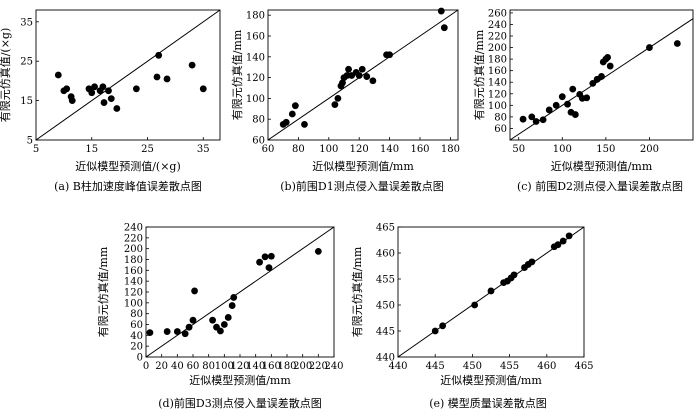  Describe the element at coordinates (177, 366) in the screenshot. I see `x-tick-label: 40` at that location.